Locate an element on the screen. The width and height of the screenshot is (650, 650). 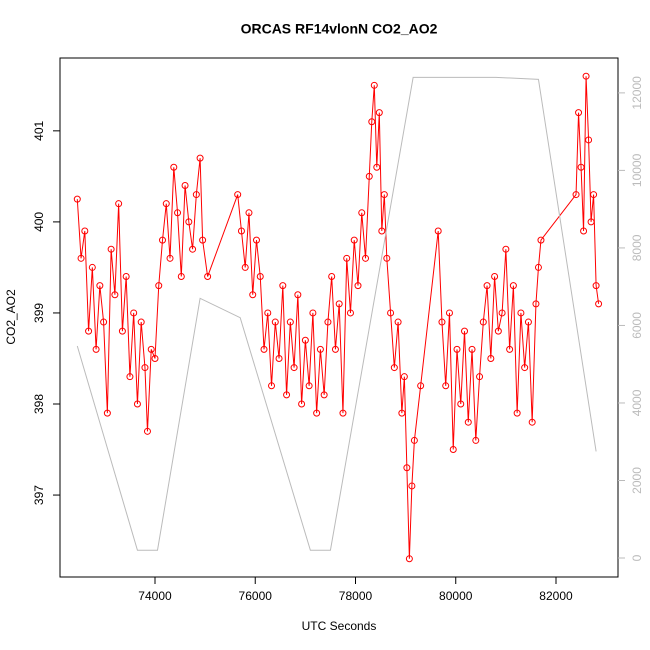
y2-tick-label: 2000 is located at coordinates (637, 480).